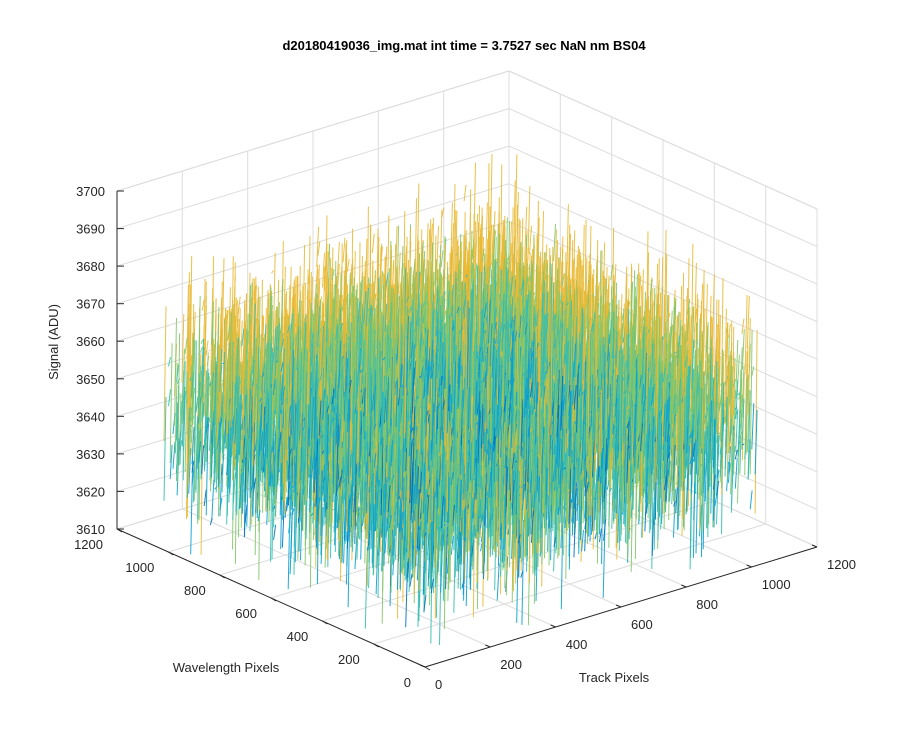  What do you see at coordinates (569, 584) in the screenshot?
I see `floor-grid-y` at bounding box center [569, 584].